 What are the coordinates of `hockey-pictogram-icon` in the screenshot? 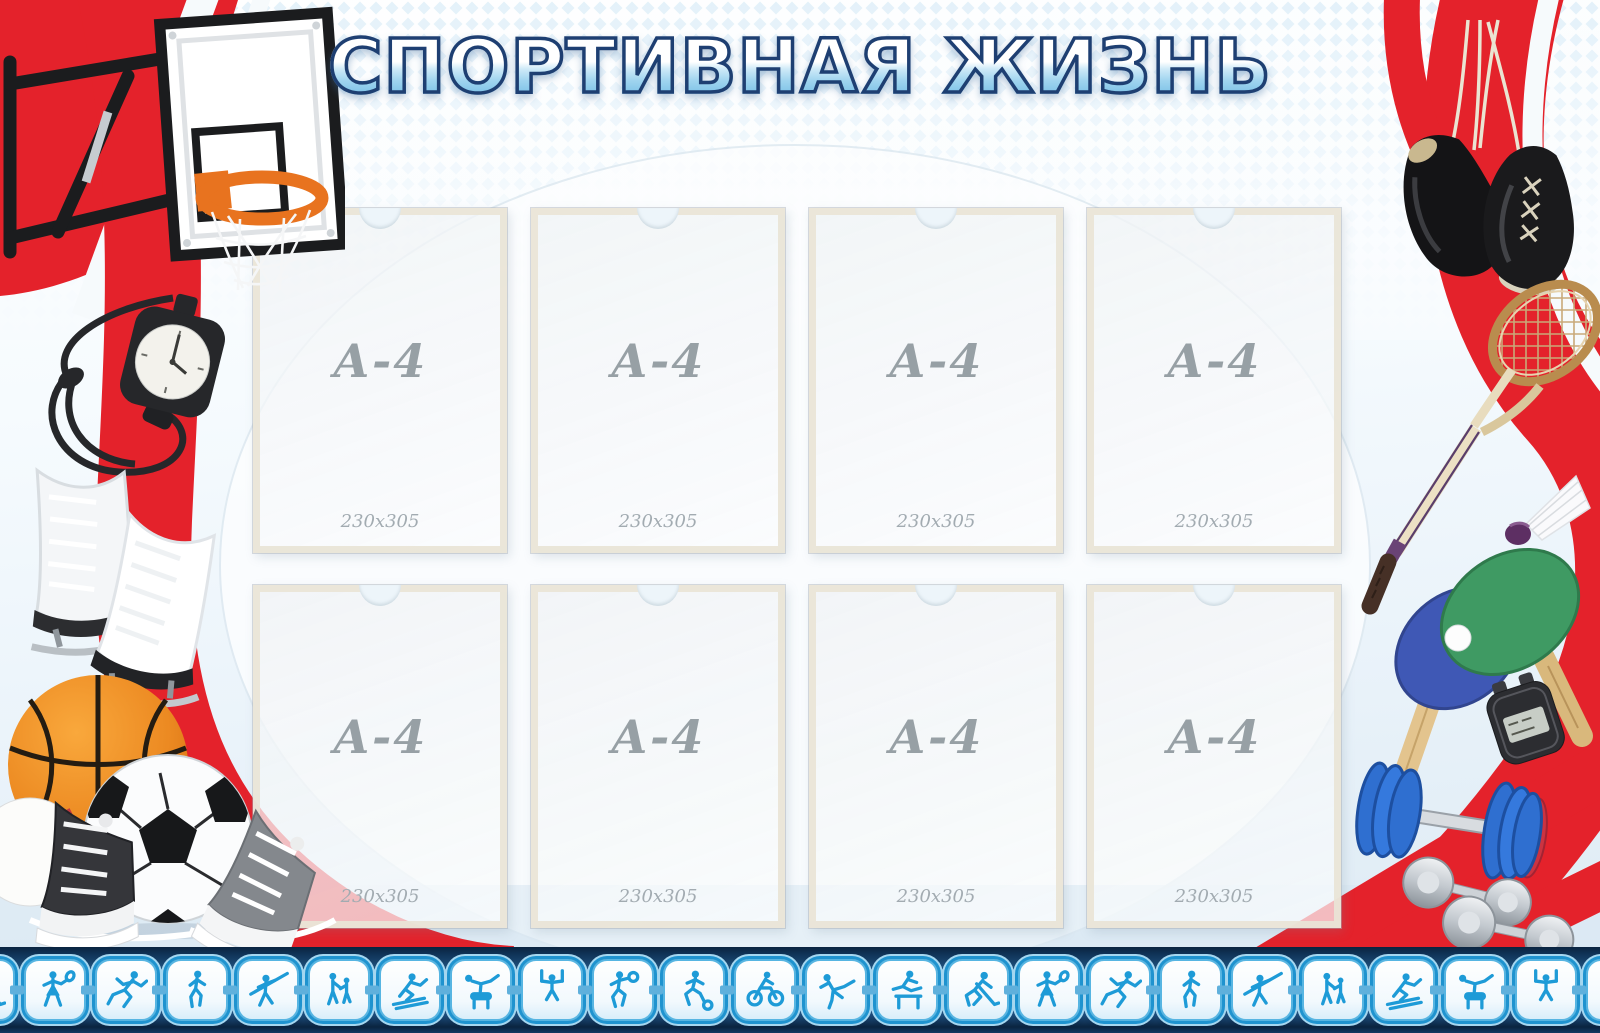 It's located at (977, 990).